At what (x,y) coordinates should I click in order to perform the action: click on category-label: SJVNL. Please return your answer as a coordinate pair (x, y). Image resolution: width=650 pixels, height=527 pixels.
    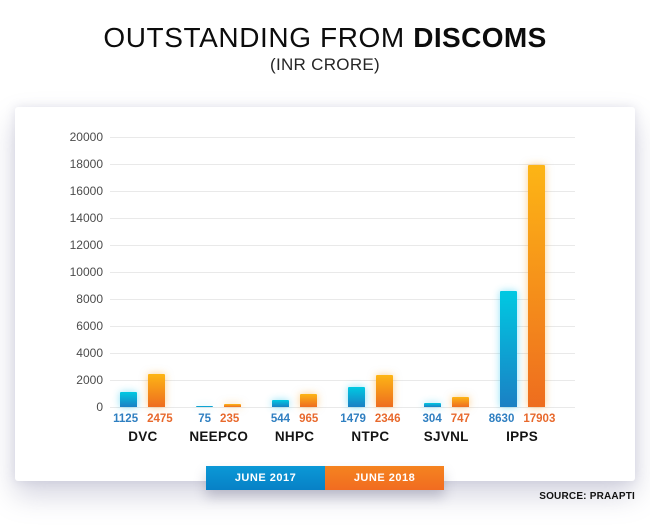
    Looking at the image, I should click on (446, 436).